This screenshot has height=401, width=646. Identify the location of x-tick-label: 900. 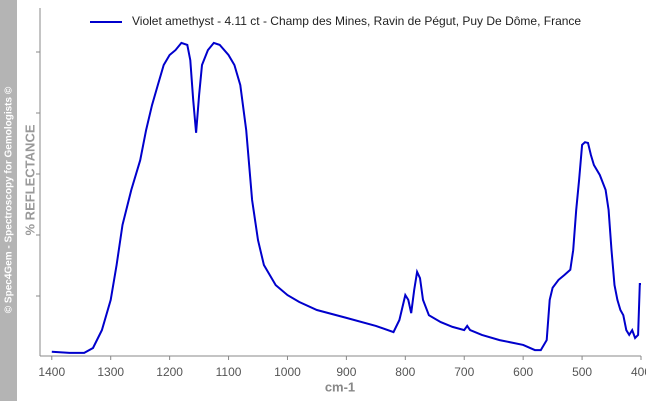
(346, 372).